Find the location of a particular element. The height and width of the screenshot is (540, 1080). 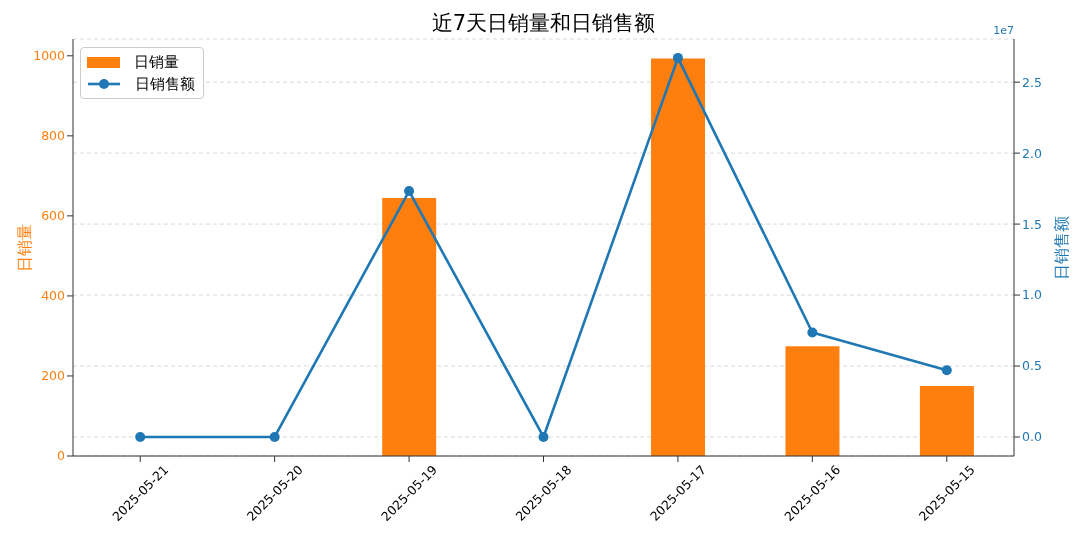

text: 1e7 is located at coordinates (1003, 30).